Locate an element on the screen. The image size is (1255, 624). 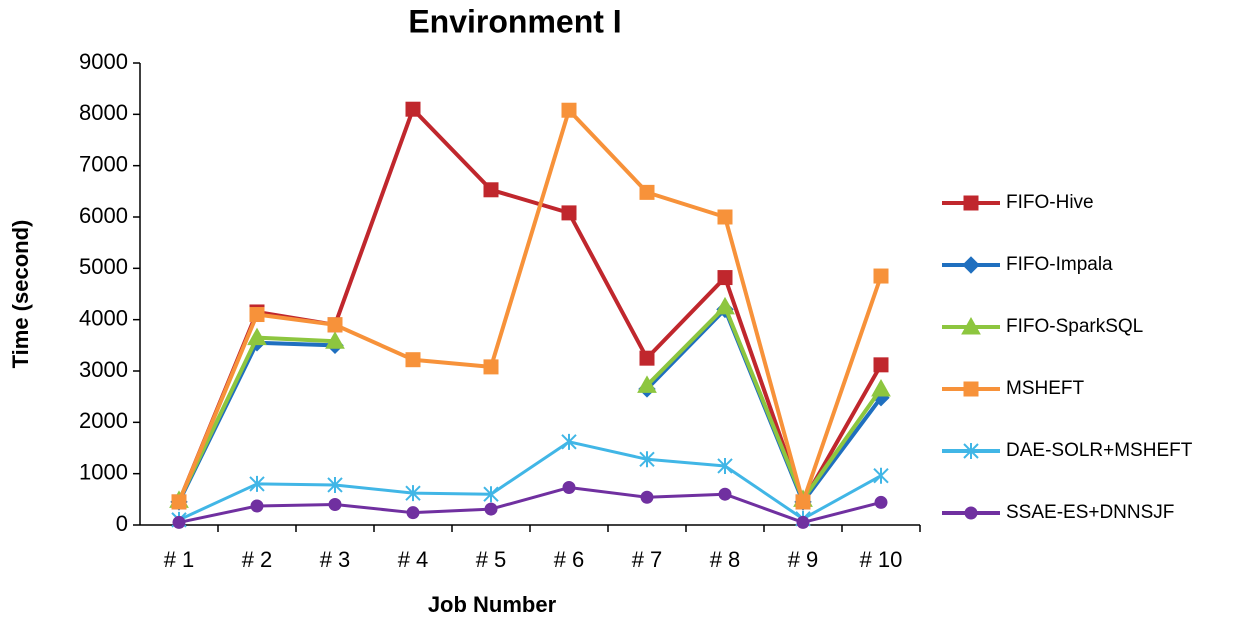
x-axis-title: Job Number is located at coordinates (492, 604).